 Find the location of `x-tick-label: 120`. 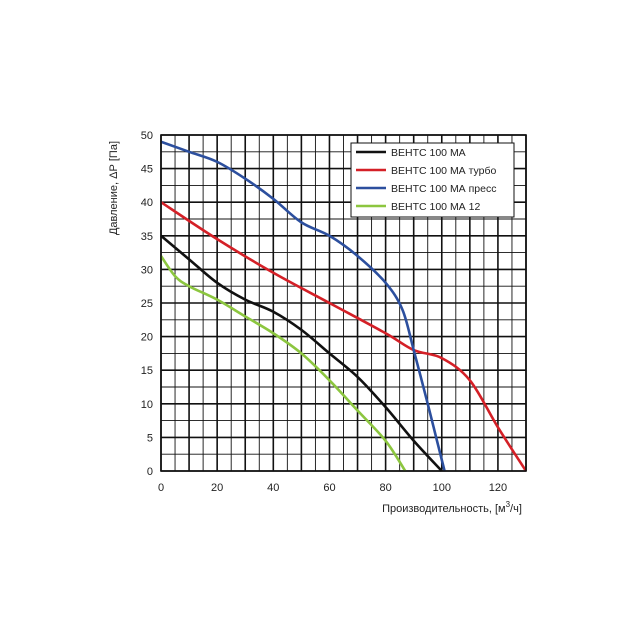

x-tick-label: 120 is located at coordinates (498, 488).